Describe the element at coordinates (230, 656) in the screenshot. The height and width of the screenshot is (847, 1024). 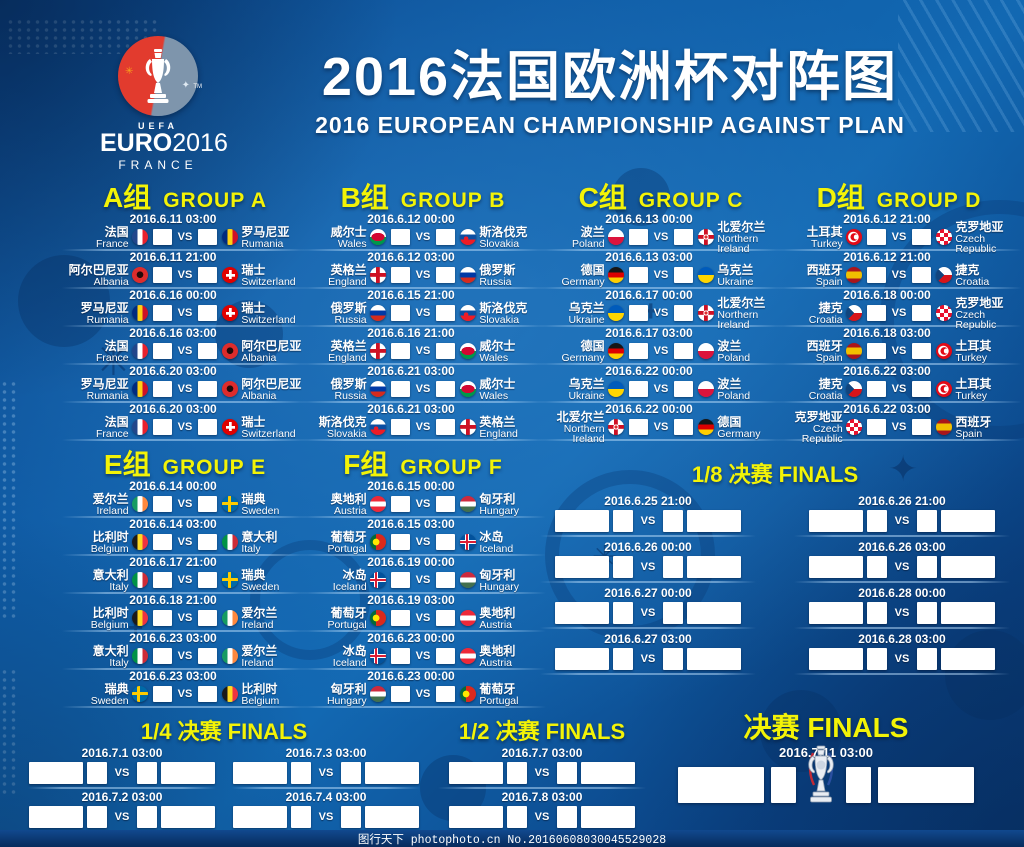
I see `flag-ireland-icon` at that location.